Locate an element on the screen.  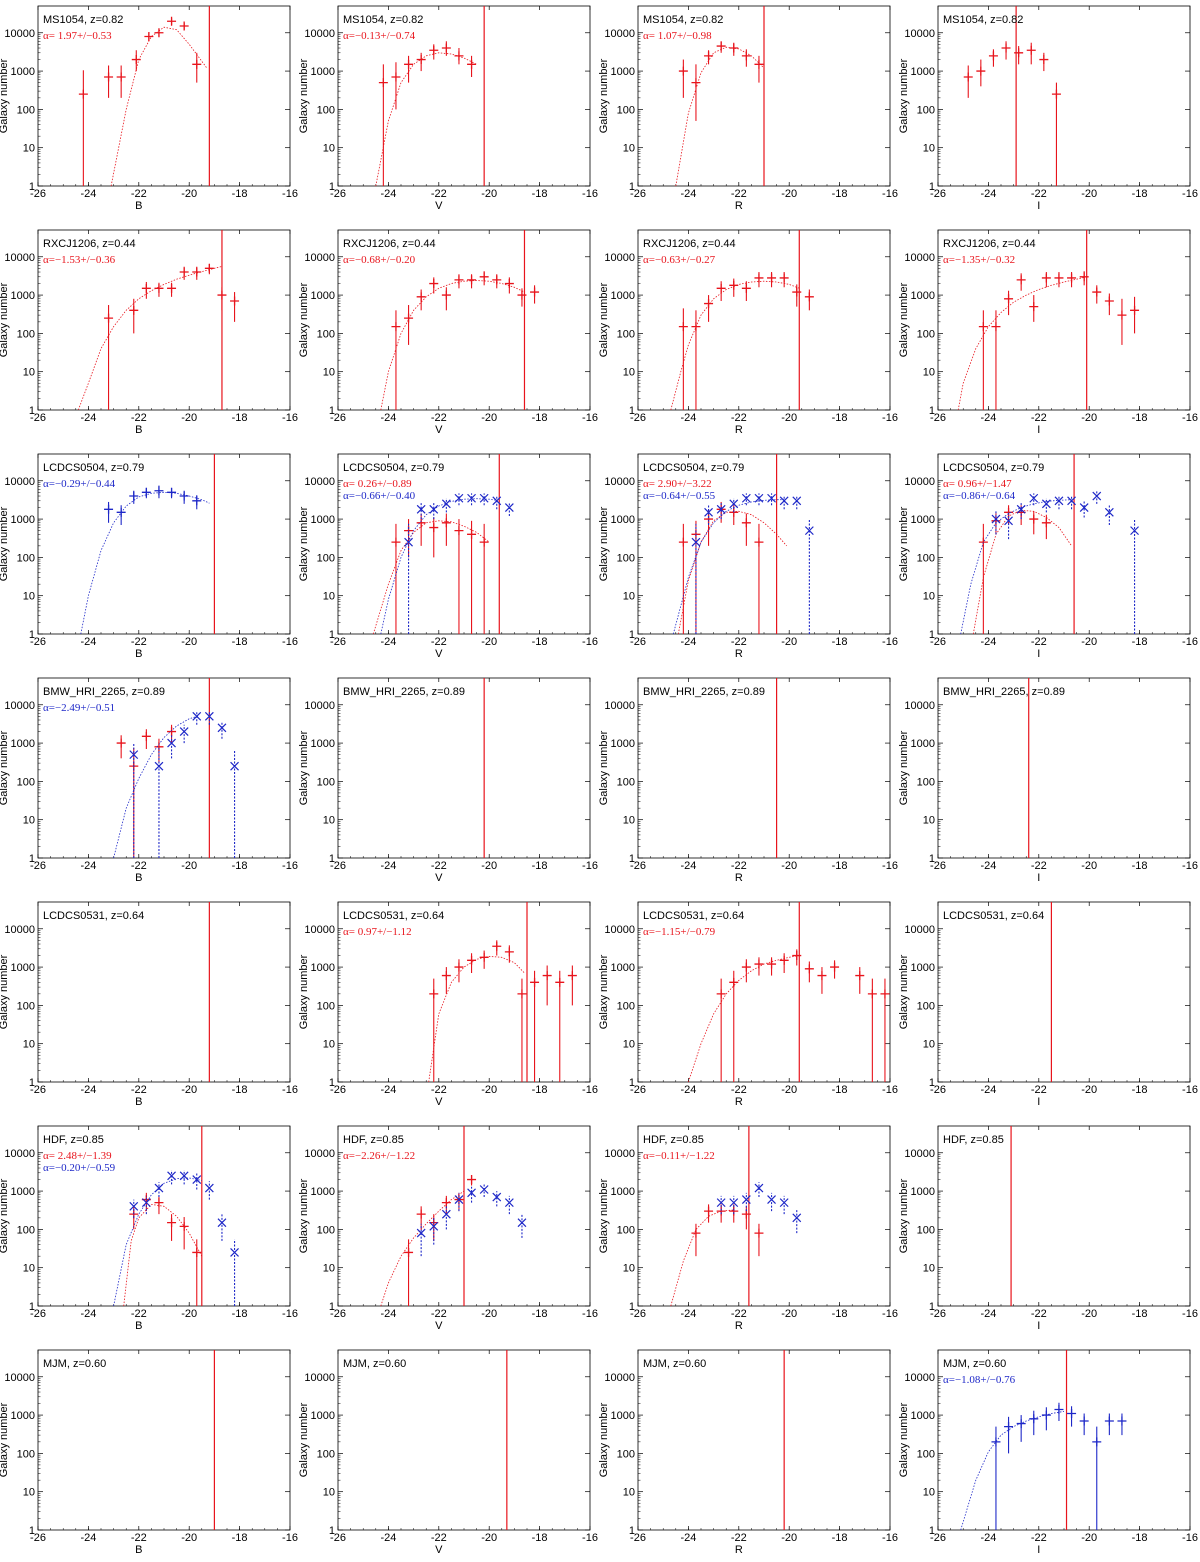
plot-content is located at coordinates (502, 992).